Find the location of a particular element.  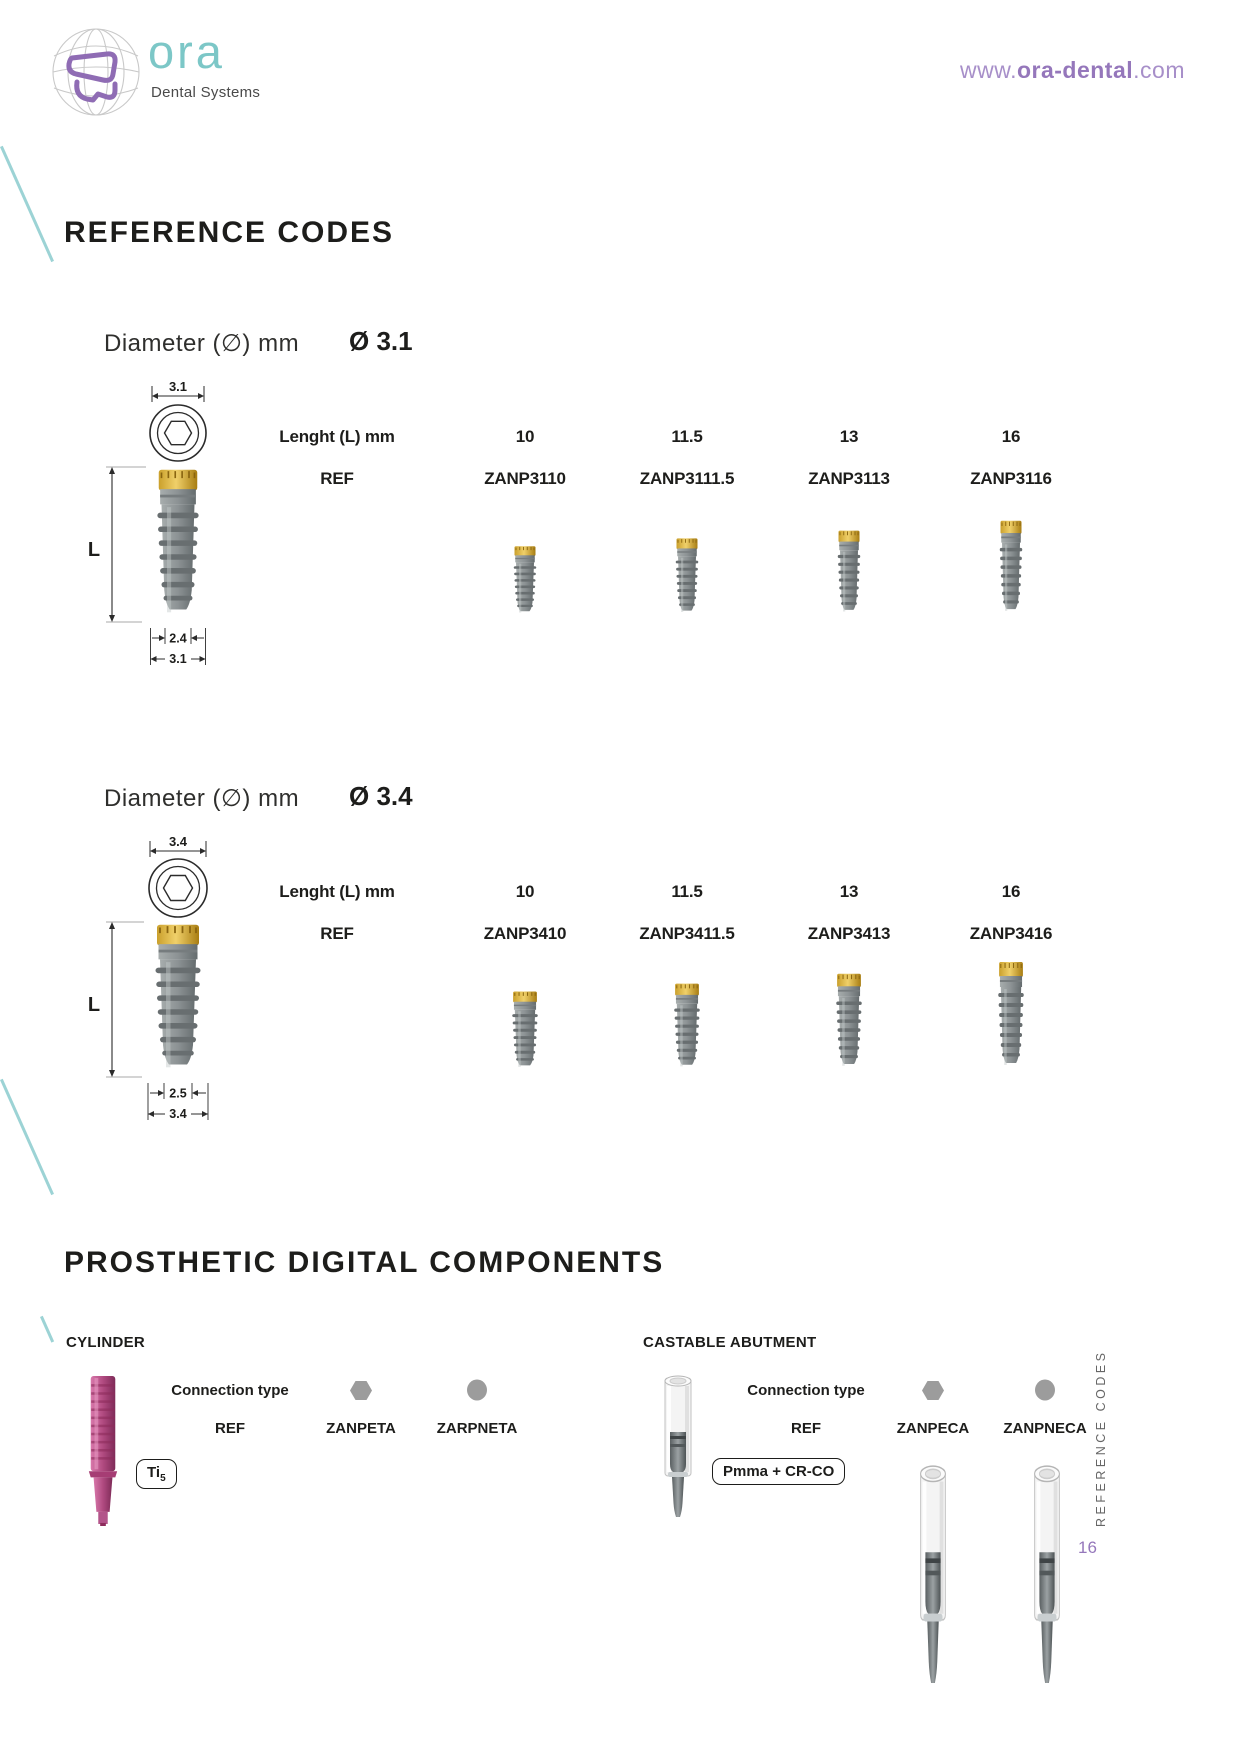

page-title: REFERENCE CODES is located at coordinates (229, 232).